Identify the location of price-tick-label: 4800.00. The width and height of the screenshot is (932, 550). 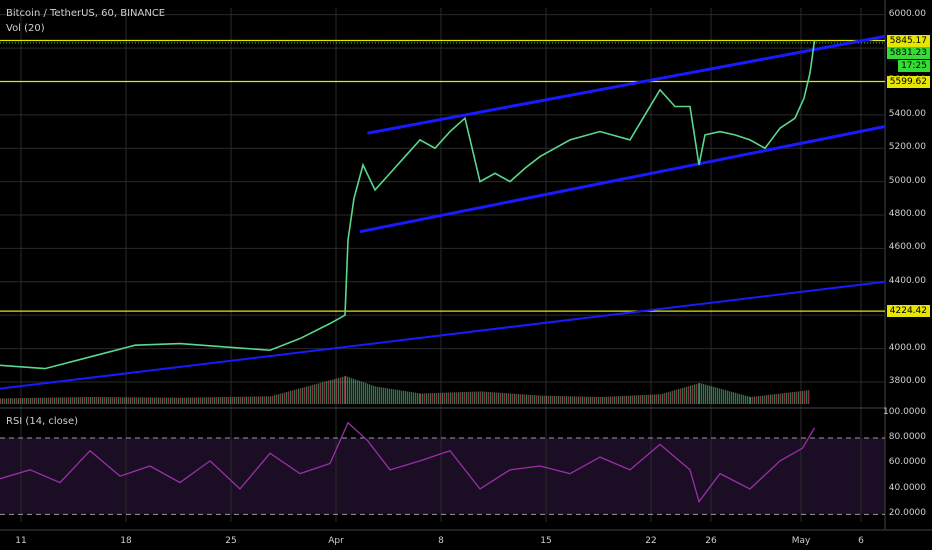
(907, 214).